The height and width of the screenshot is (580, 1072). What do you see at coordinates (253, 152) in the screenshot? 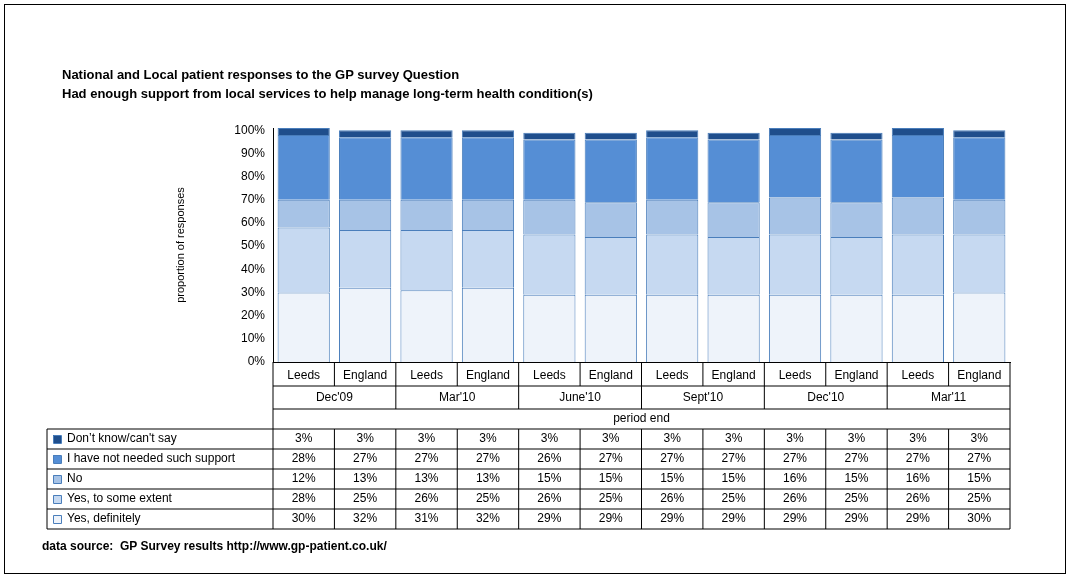
I see `y-tick-label: 90%` at bounding box center [253, 152].